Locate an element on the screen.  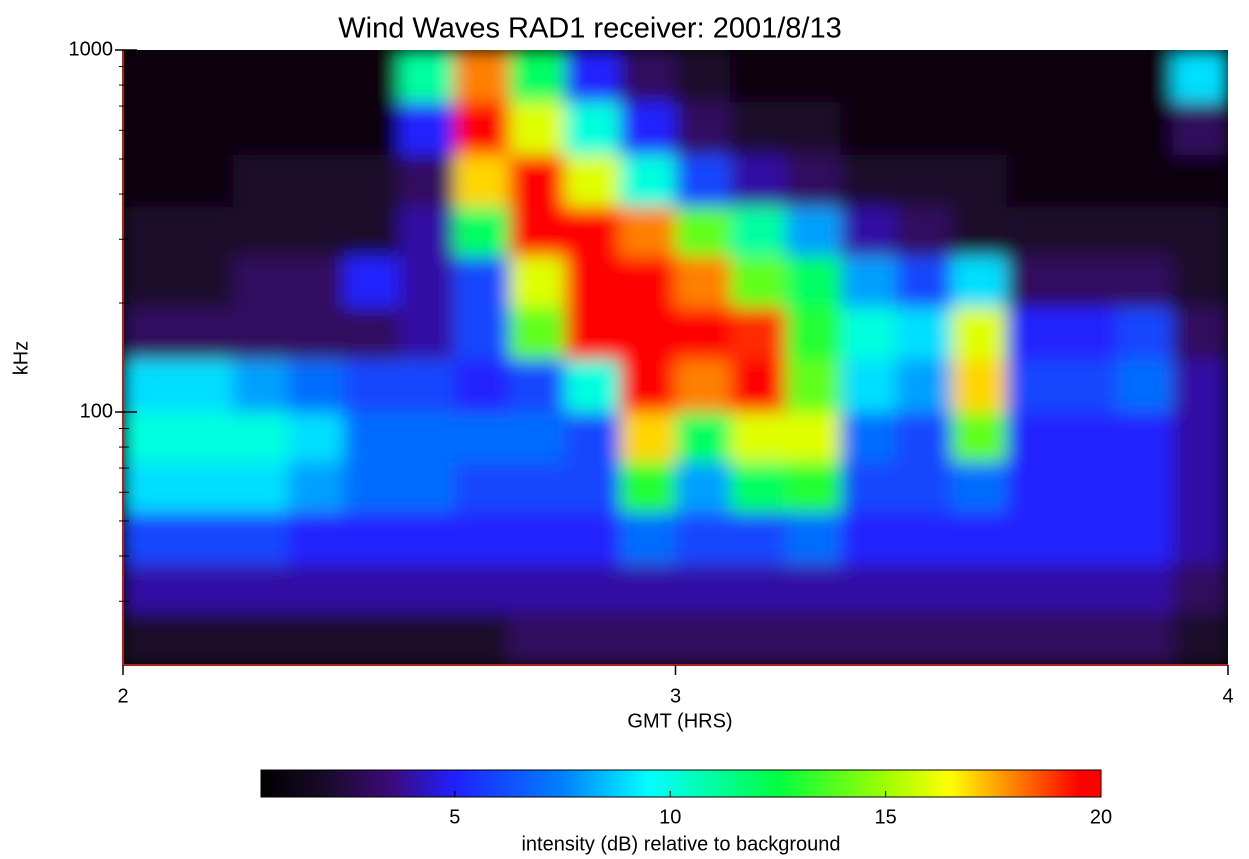
x-axis-label: GMT (HRS) is located at coordinates (679, 721).